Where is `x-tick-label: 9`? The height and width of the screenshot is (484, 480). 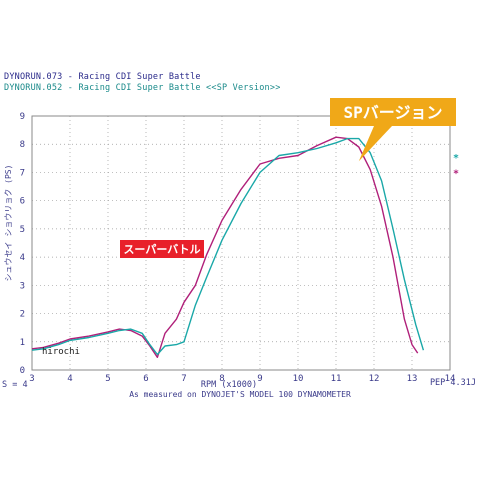 x-tick-label: 9 is located at coordinates (259, 379).